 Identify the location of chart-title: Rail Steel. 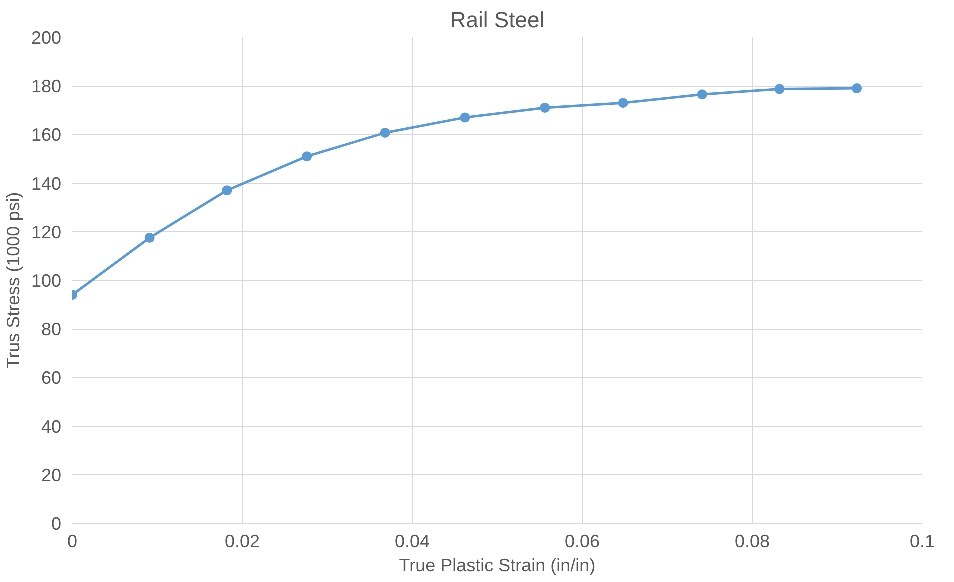
(497, 20).